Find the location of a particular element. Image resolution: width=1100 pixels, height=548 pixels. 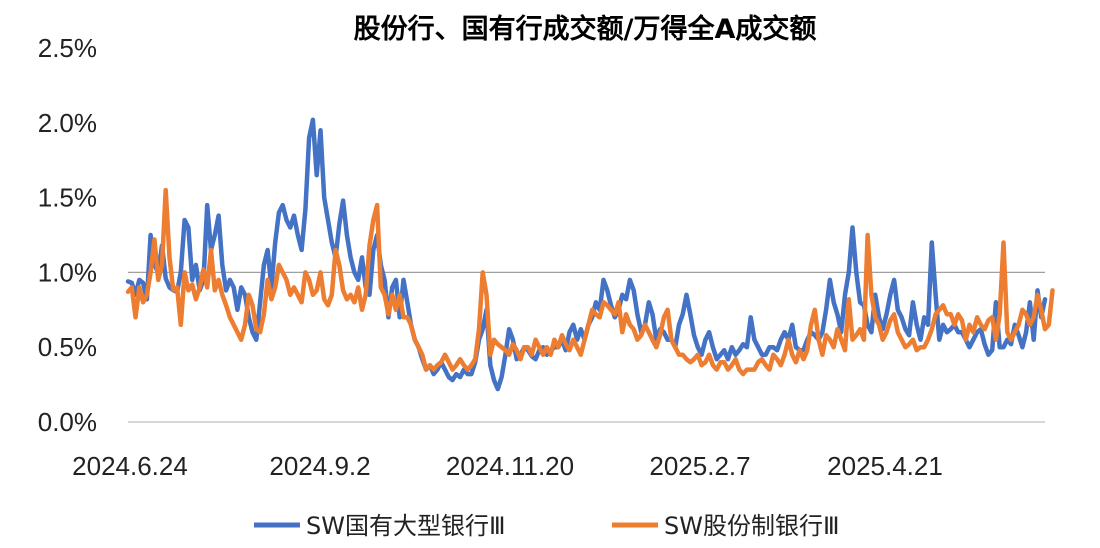

y-tick-label: 1.0% is located at coordinates (67, 272).